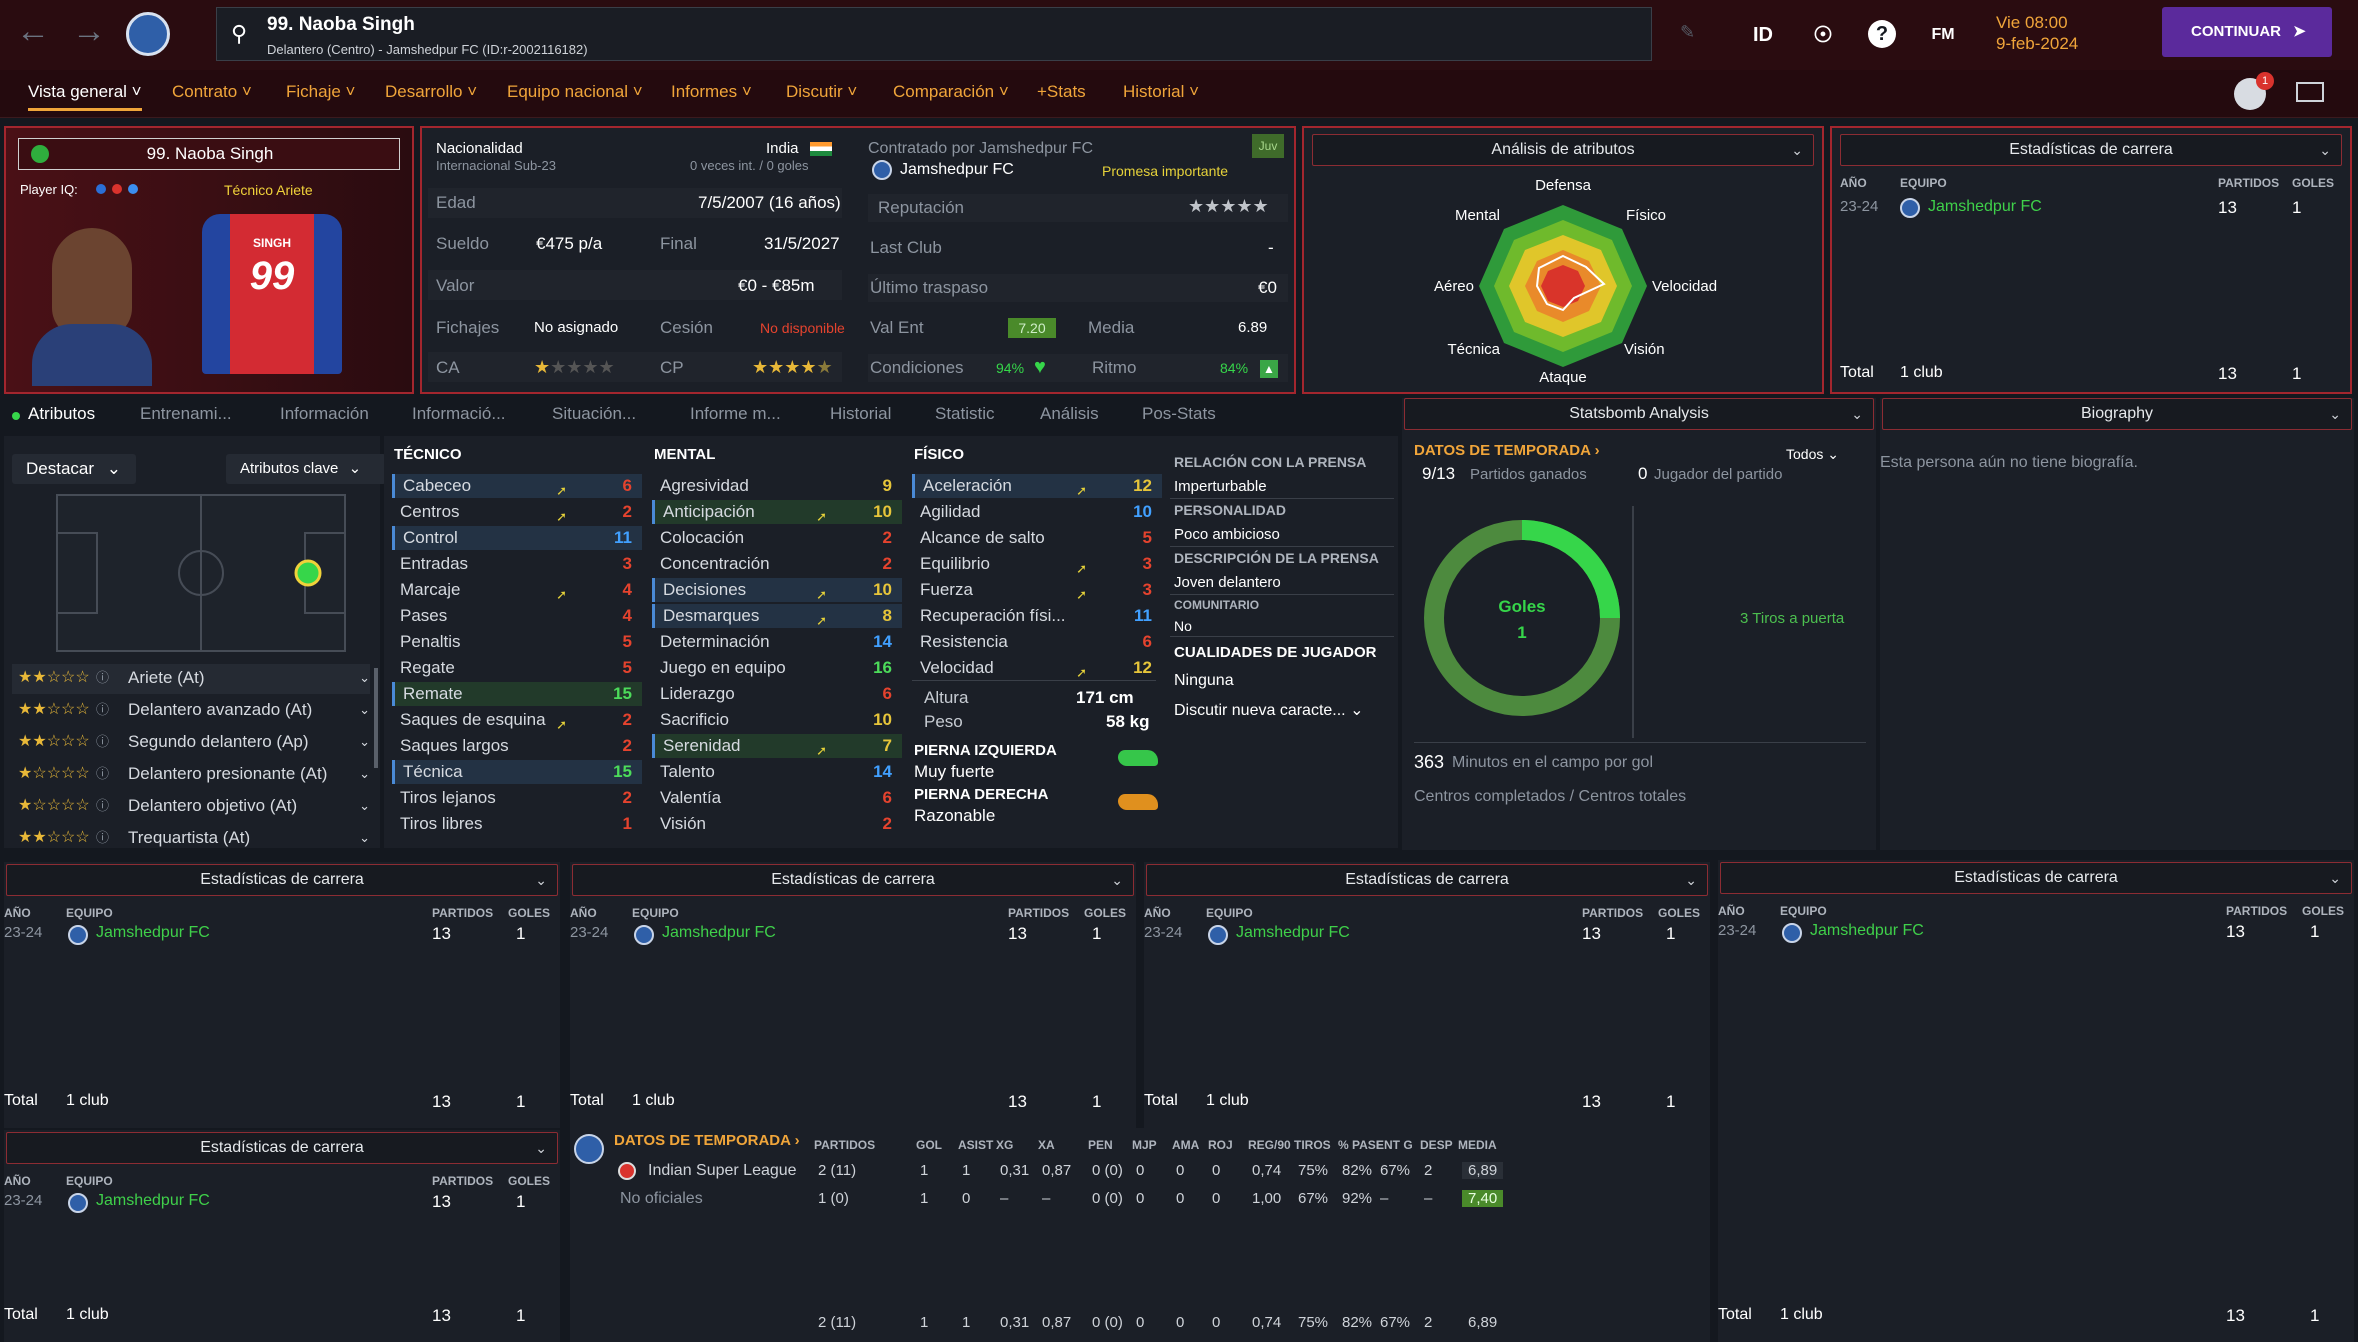  Describe the element at coordinates (1061, 91) in the screenshot. I see `nav-stats: +Stats` at that location.